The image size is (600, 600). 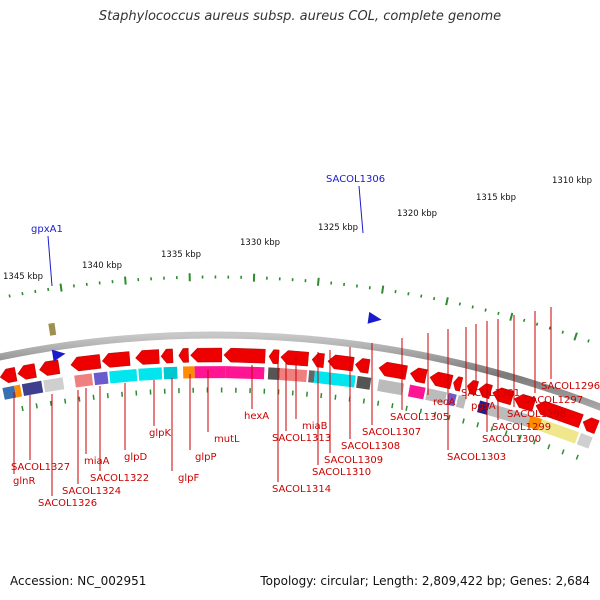 I want to click on gene-label: SACOL1309, so click(x=353, y=460).